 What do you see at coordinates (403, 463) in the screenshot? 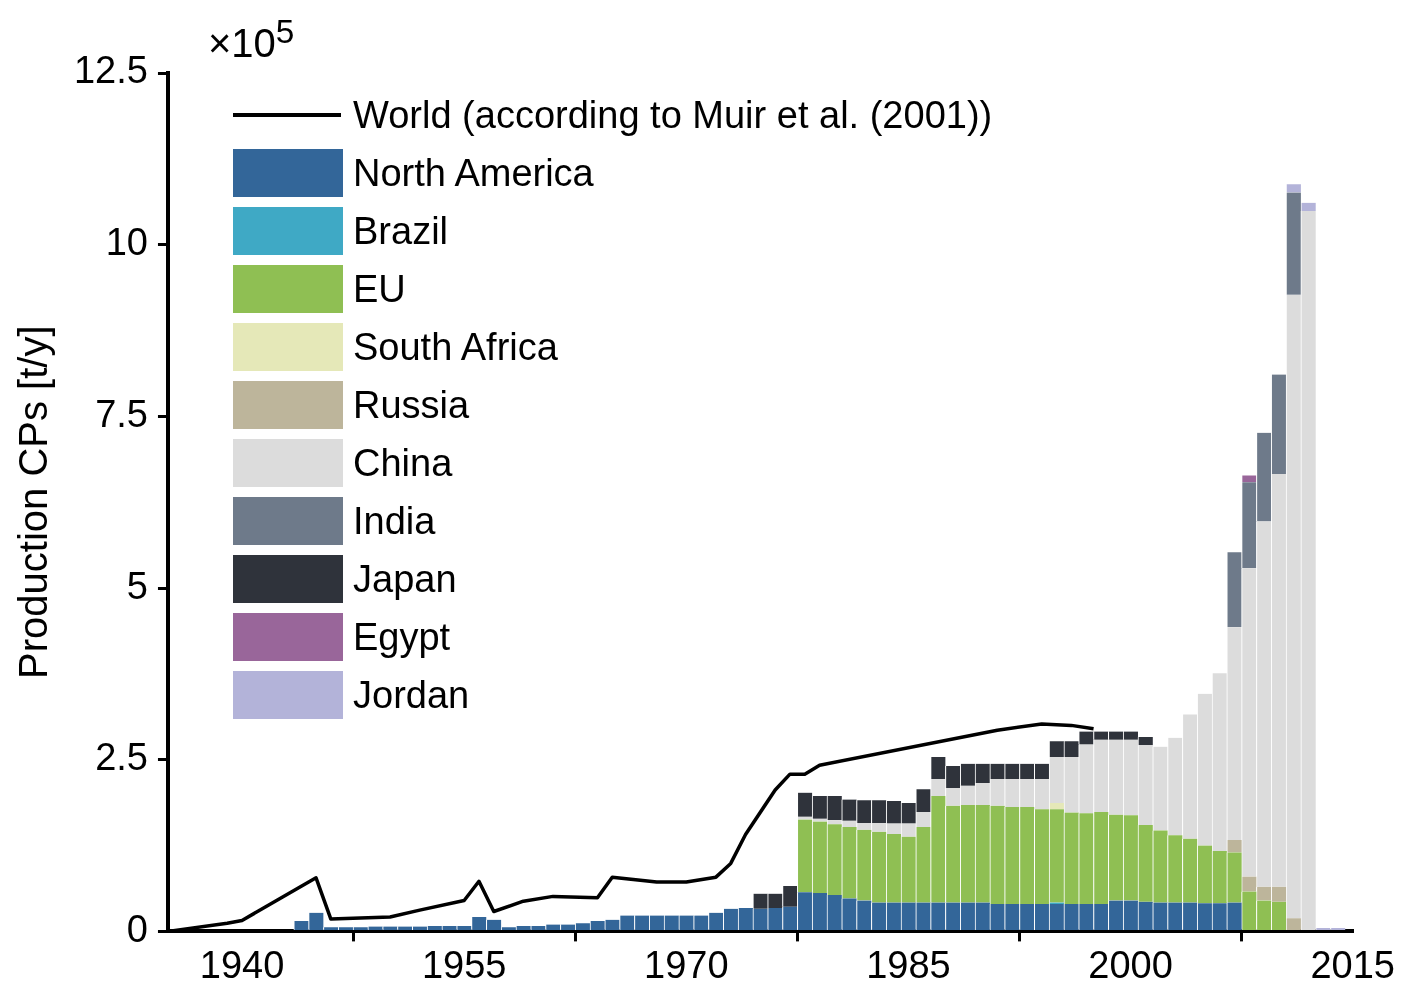
I see `legend-label: China` at bounding box center [403, 463].